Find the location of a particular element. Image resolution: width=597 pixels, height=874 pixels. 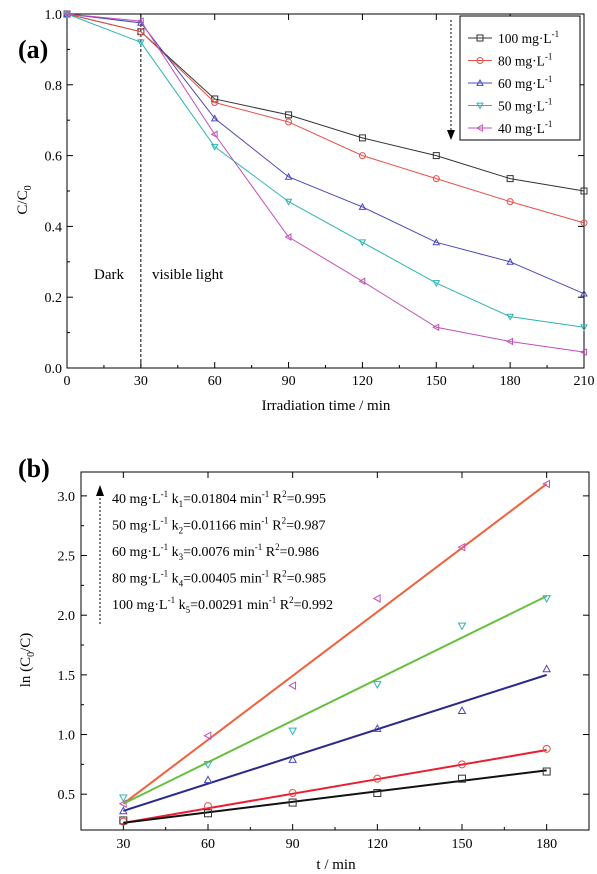

y-tick-label-a-0.4: 0.4 is located at coordinates (54, 227).